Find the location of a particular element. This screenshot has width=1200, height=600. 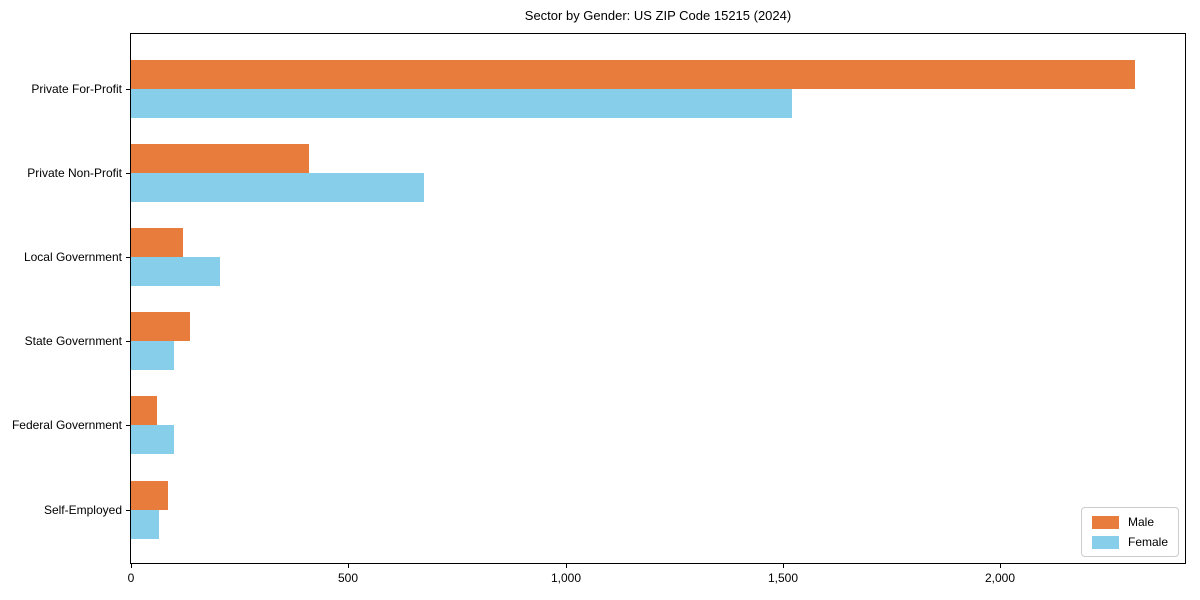

y-axis-tick-private-non-profit is located at coordinates (128, 173).